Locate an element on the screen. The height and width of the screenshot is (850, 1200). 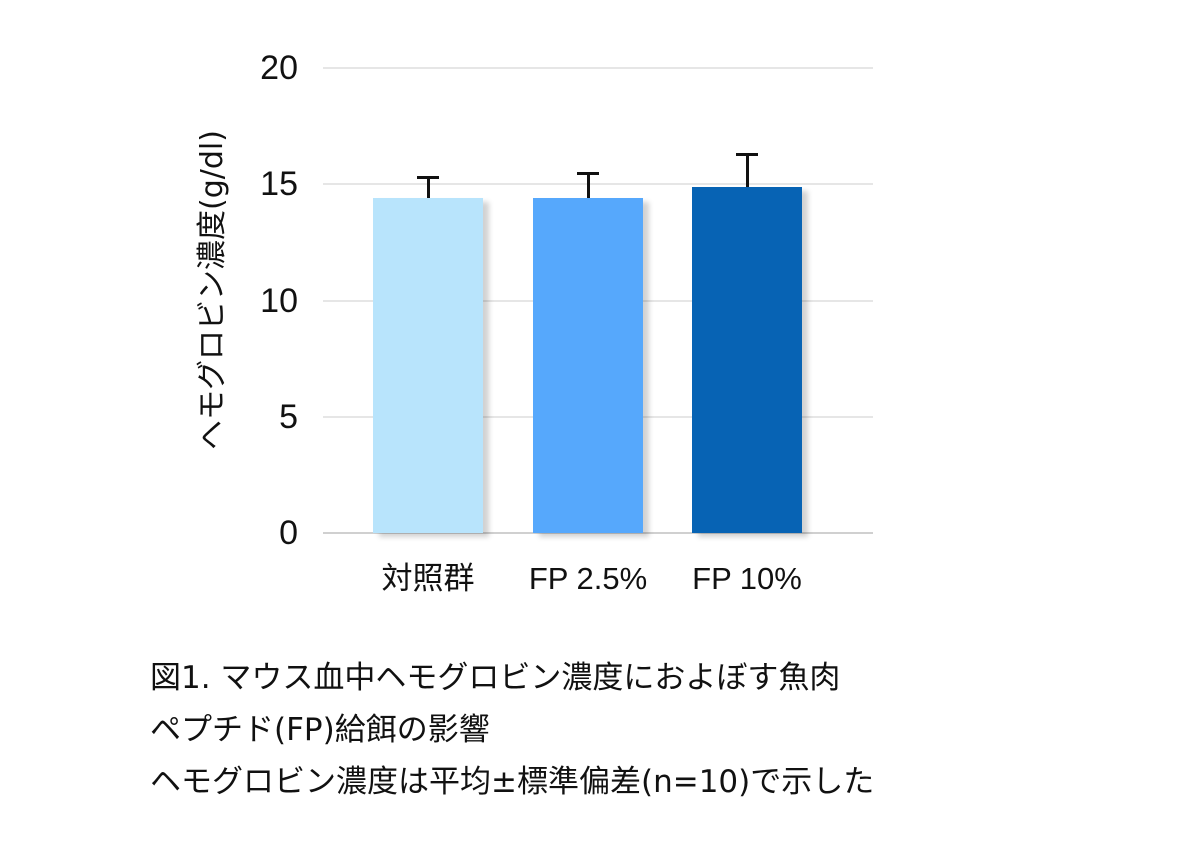
x-category-label: 対照群 is located at coordinates (428, 578).